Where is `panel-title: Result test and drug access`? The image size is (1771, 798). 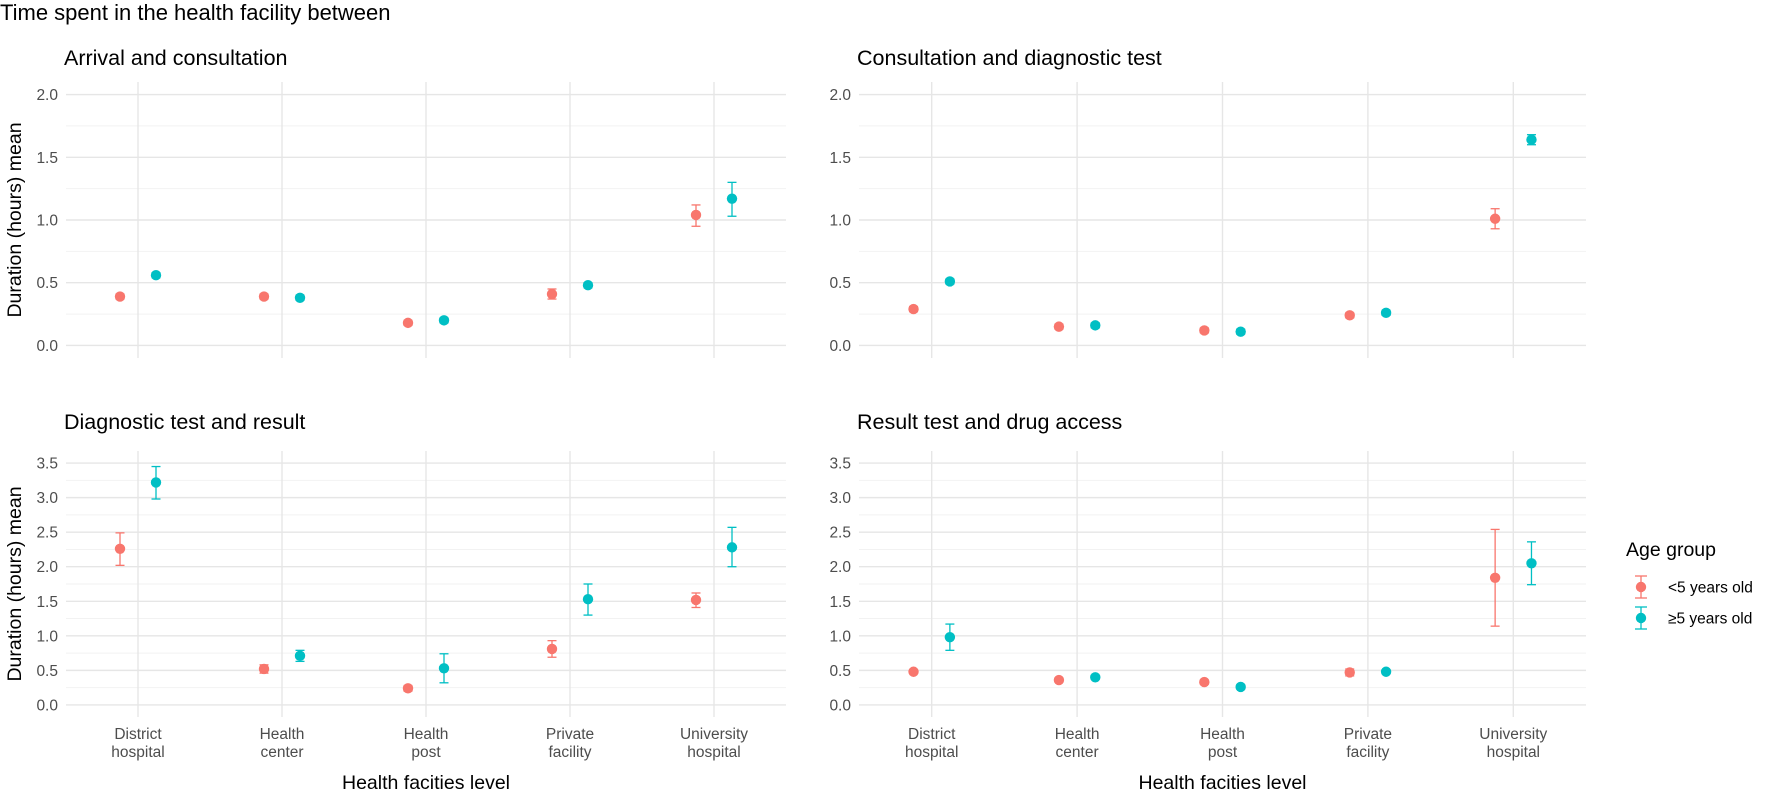
panel-title: Result test and drug access is located at coordinates (989, 422).